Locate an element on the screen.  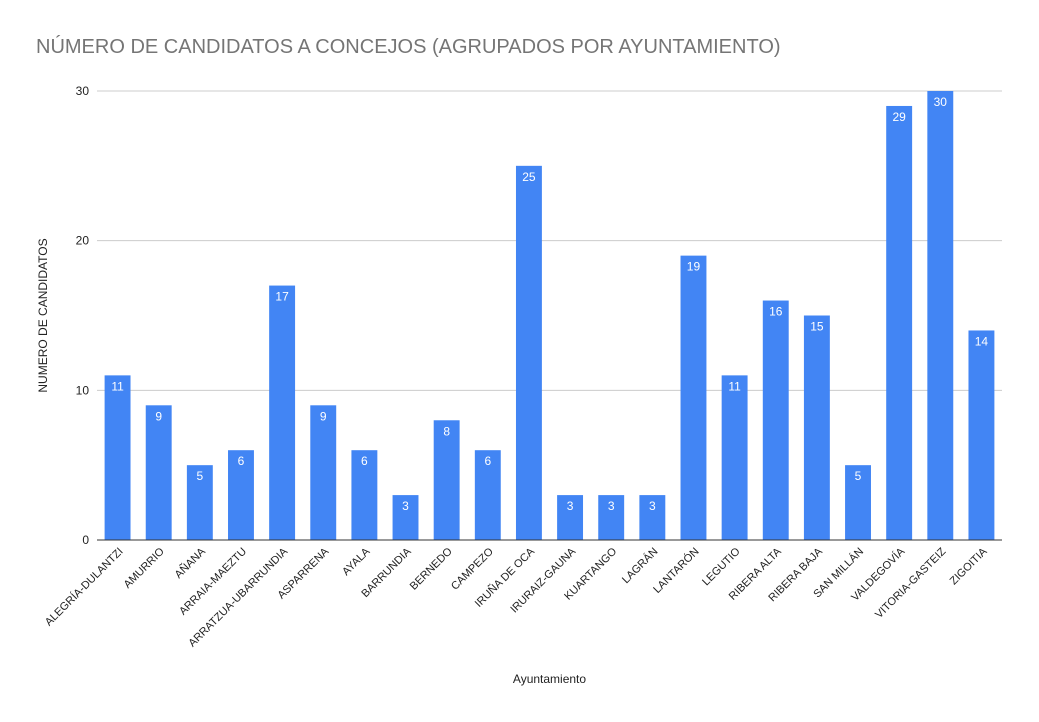
x-tick-label: AYALA is located at coordinates (356, 561).